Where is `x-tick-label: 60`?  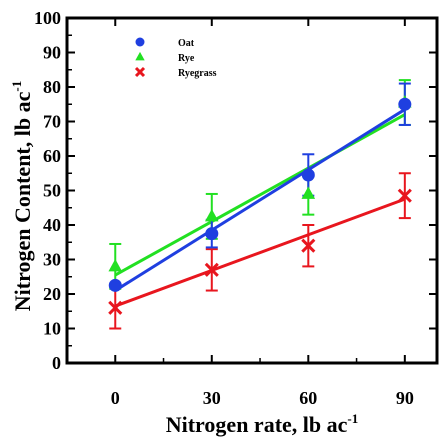 x-tick-label: 60 is located at coordinates (308, 398).